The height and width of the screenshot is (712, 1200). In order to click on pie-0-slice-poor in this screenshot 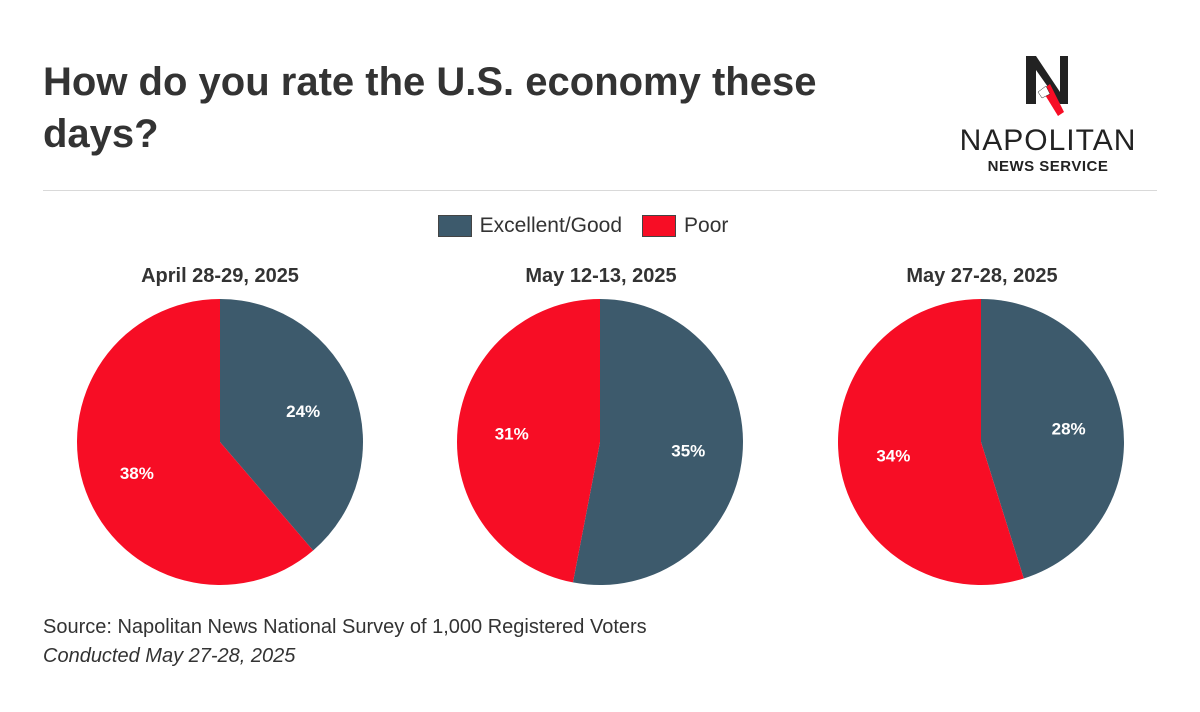, I will do `click(195, 442)`.